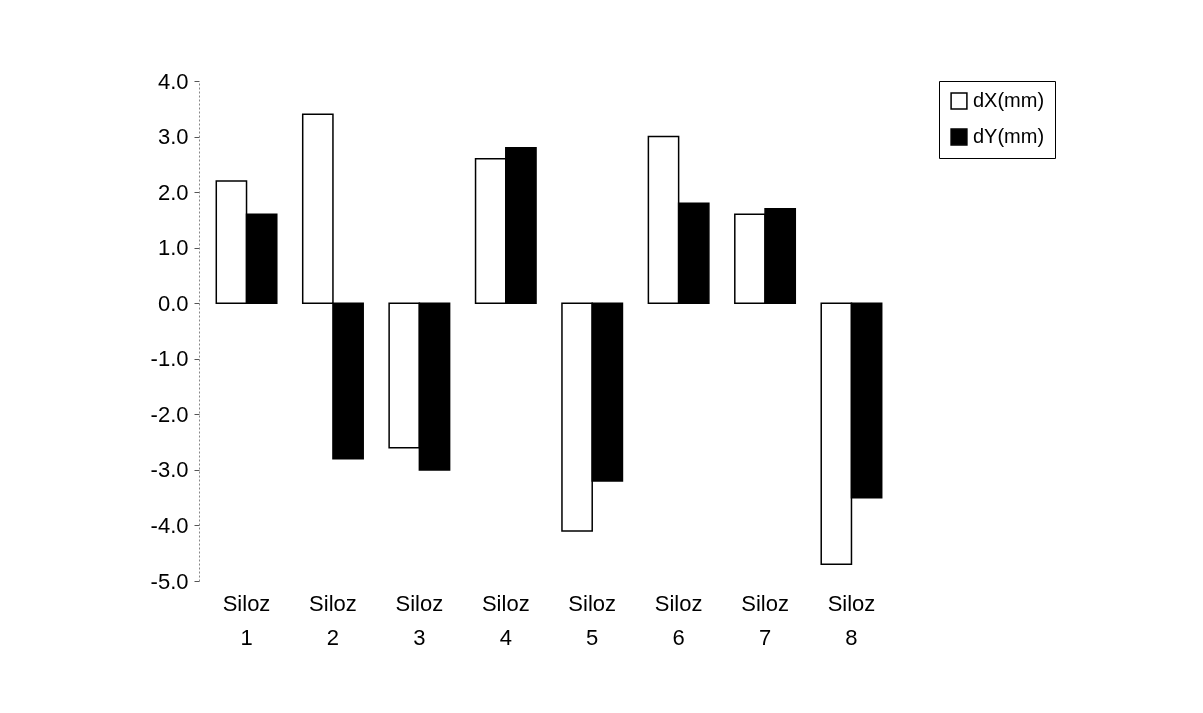 This screenshot has height=713, width=1203. What do you see at coordinates (169, 581) in the screenshot?
I see `y-tick-label: -5.0` at bounding box center [169, 581].